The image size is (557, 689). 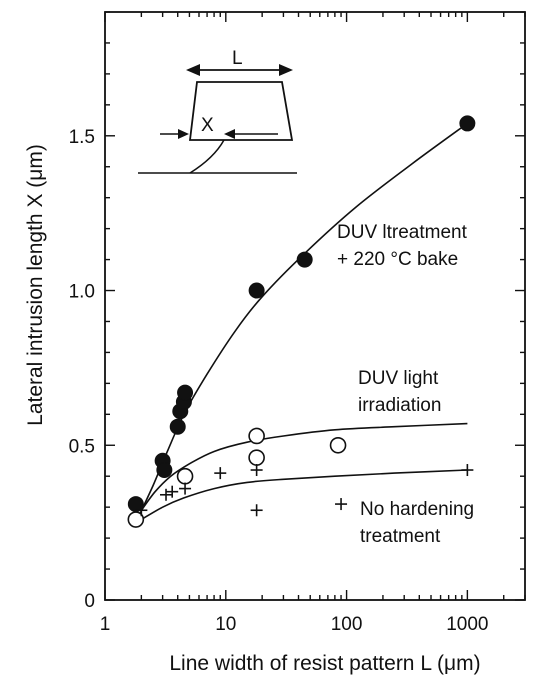 I want to click on inset-diagram: L X, so click(x=217, y=111).